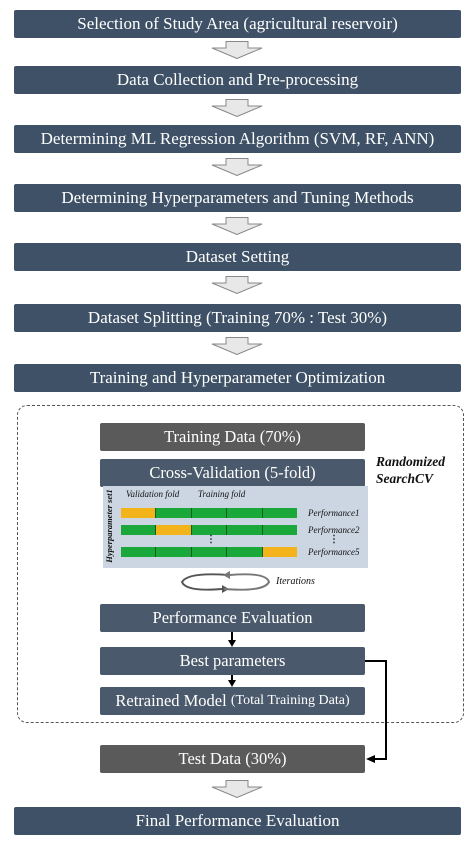 The width and height of the screenshot is (474, 845). I want to click on best-parameters-box: Best parameters, so click(232, 661).